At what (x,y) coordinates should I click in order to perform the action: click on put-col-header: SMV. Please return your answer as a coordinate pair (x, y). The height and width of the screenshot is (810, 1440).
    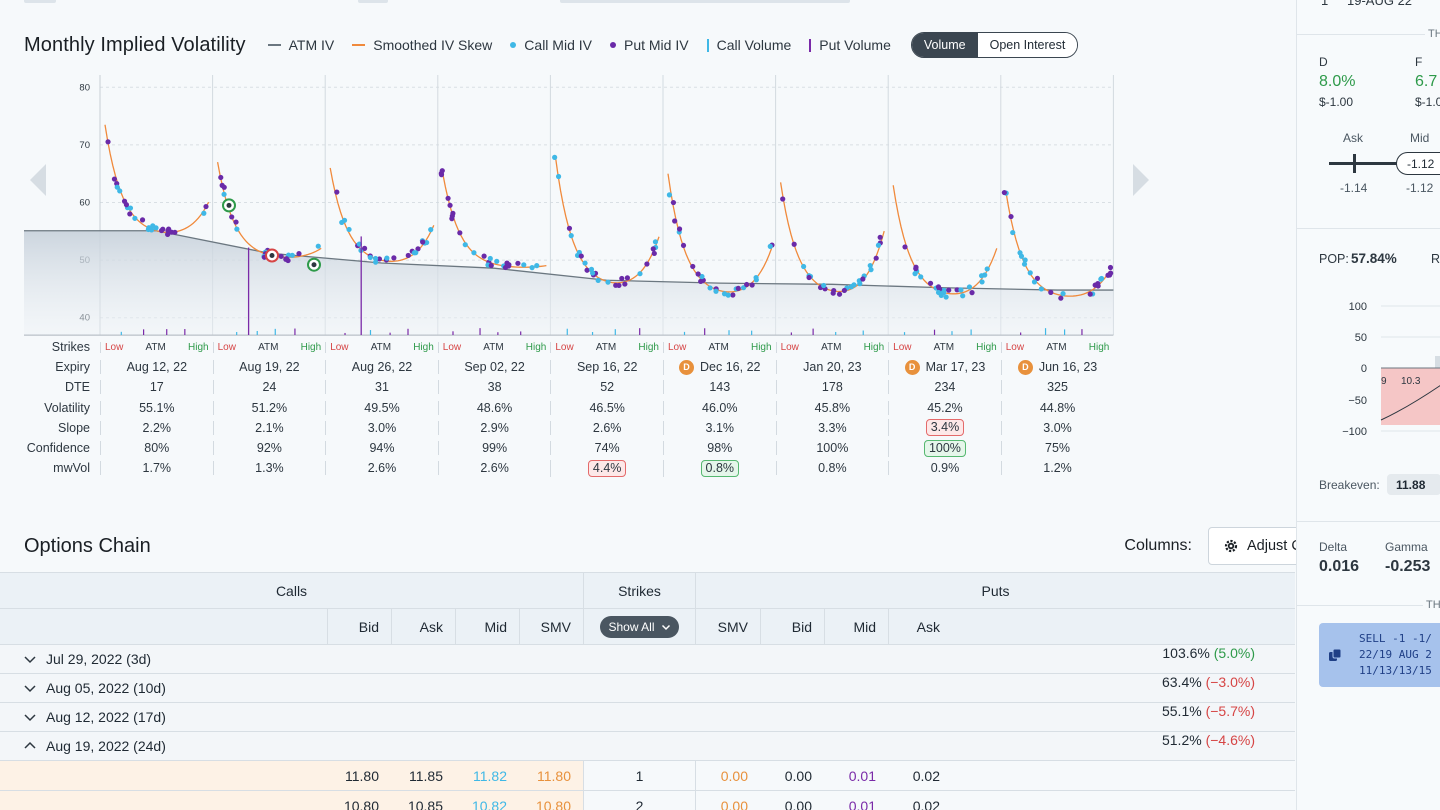
    Looking at the image, I should click on (732, 626).